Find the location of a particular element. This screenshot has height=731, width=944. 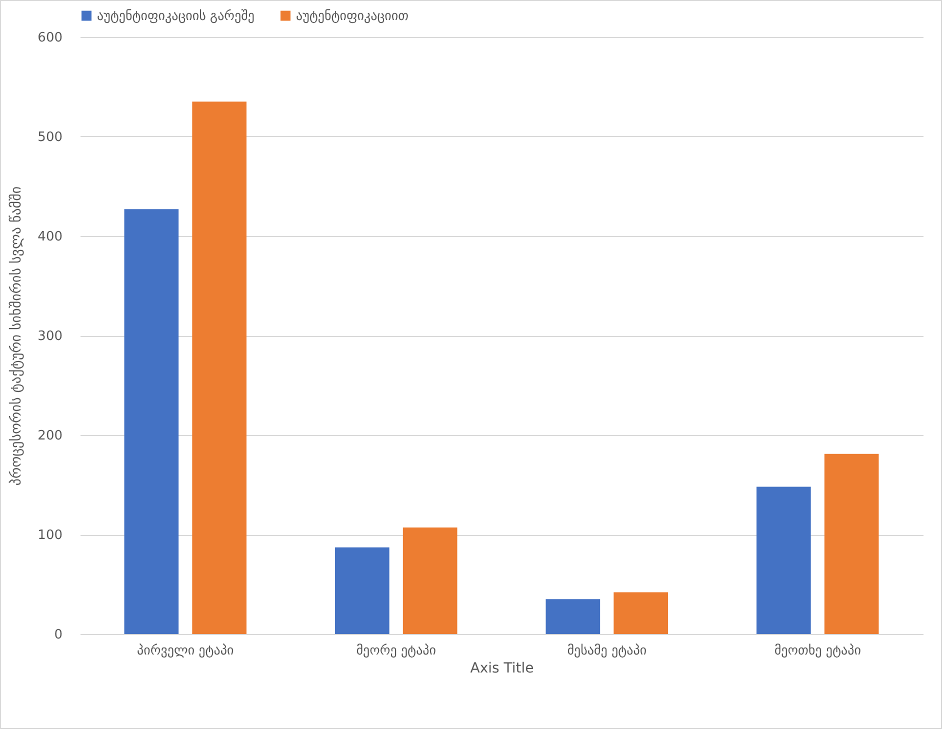

y-tick-label: 400 is located at coordinates (50, 237).